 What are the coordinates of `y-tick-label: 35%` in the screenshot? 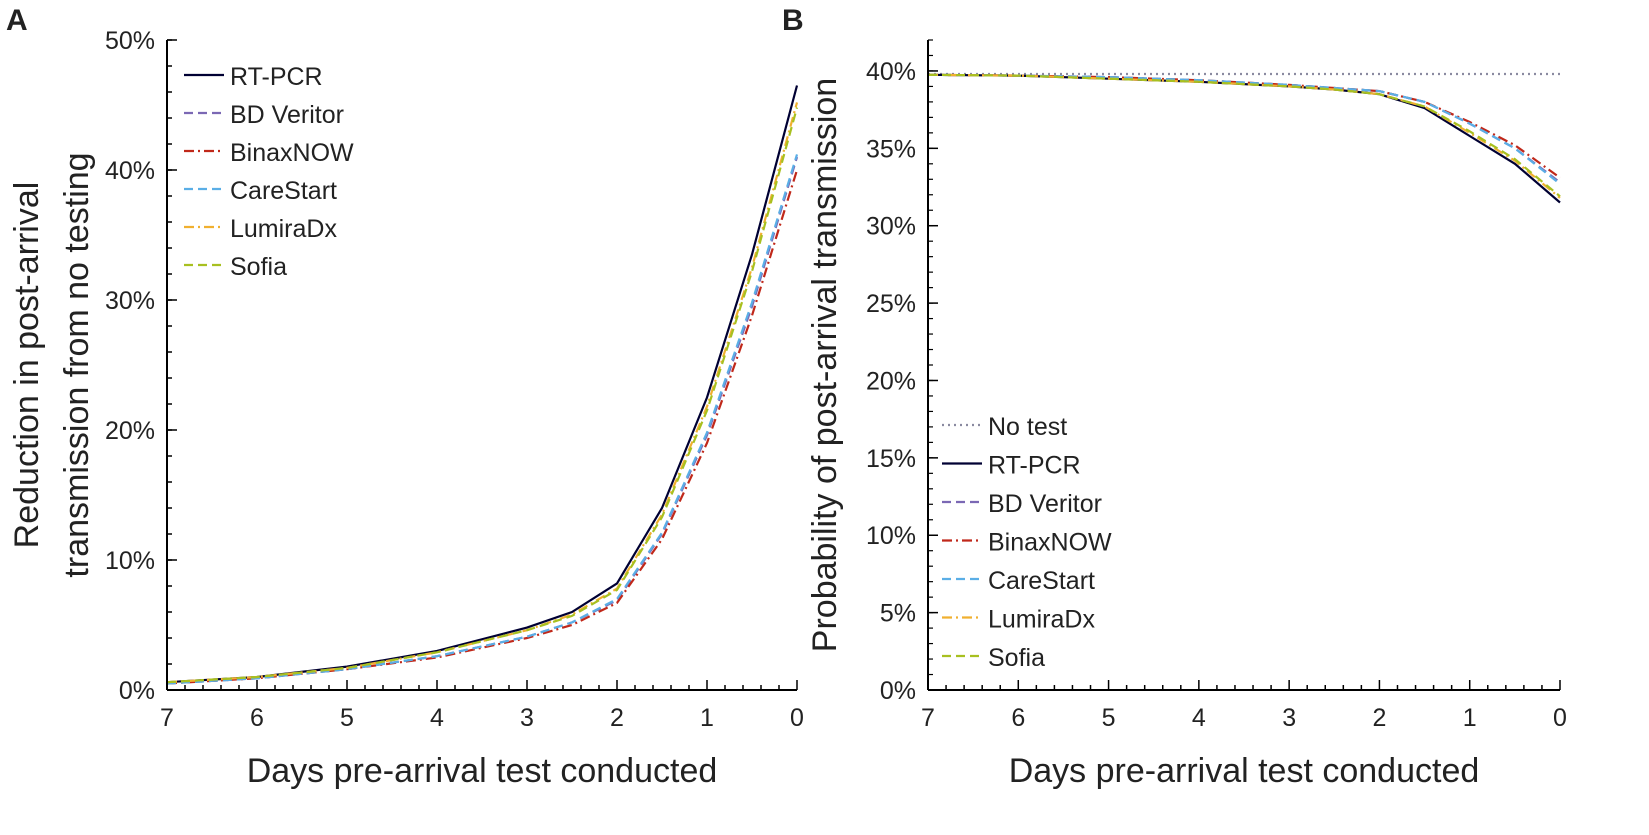 It's located at (891, 149).